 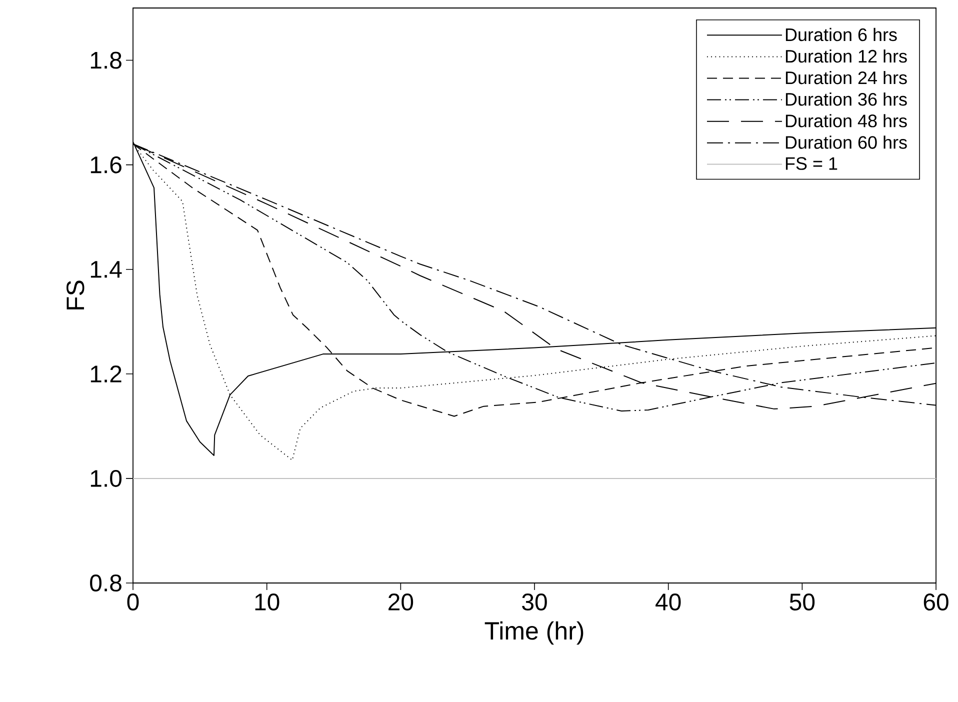 I want to click on legend-label: FS = 1, so click(x=812, y=163).